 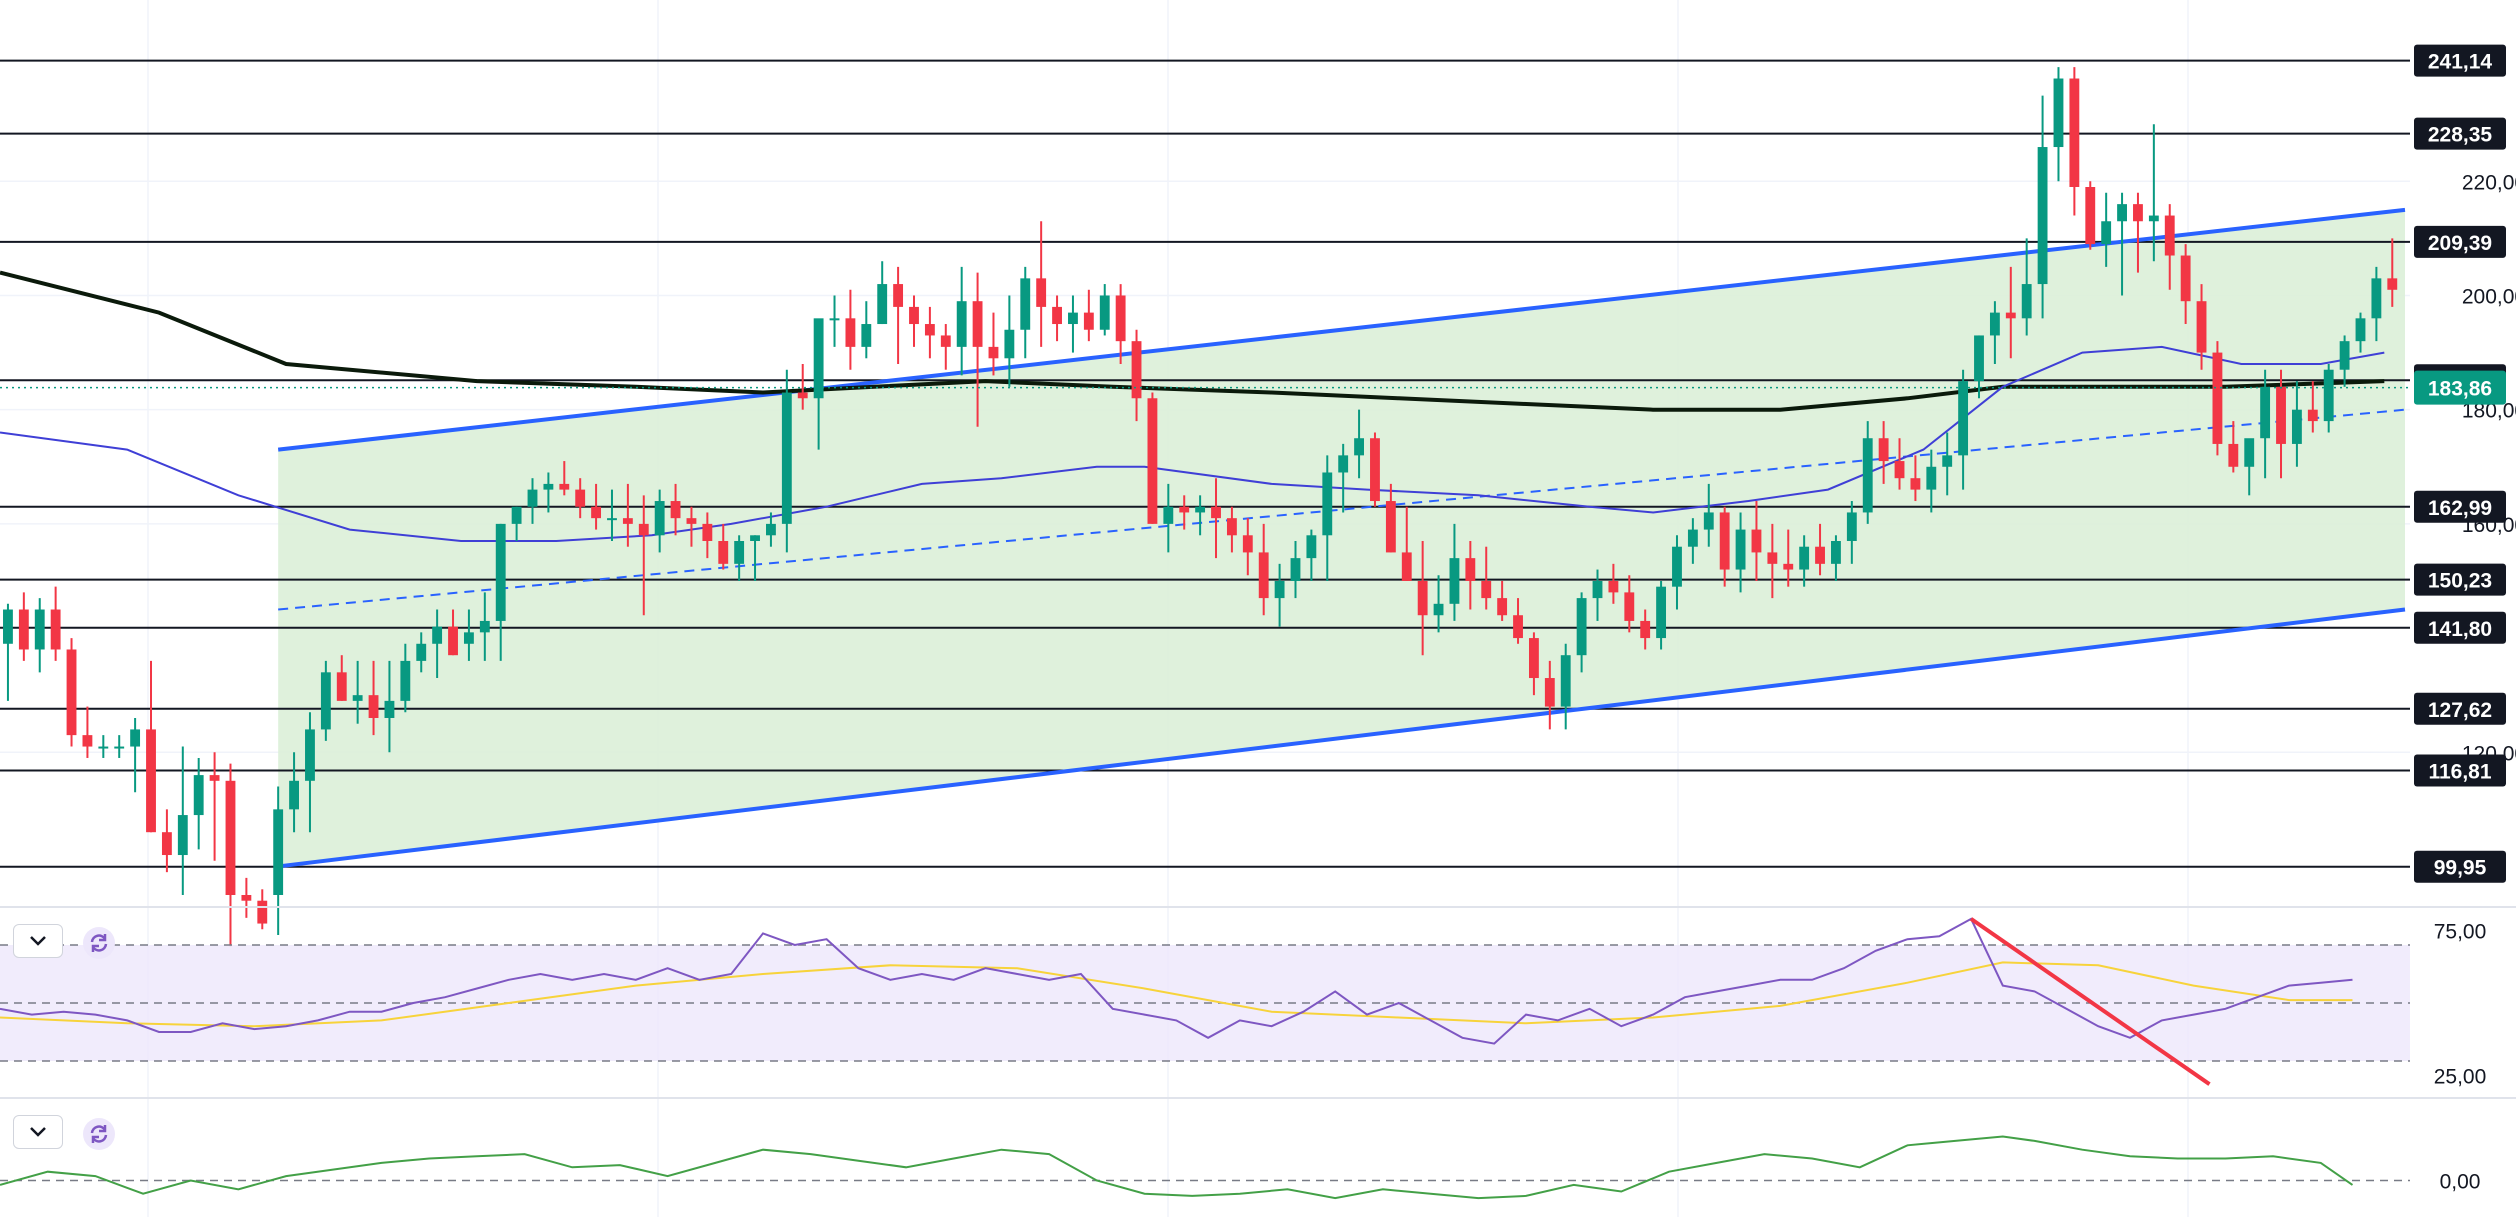 What do you see at coordinates (2460, 932) in the screenshot?
I see `rsi-tick-label: 75,00` at bounding box center [2460, 932].